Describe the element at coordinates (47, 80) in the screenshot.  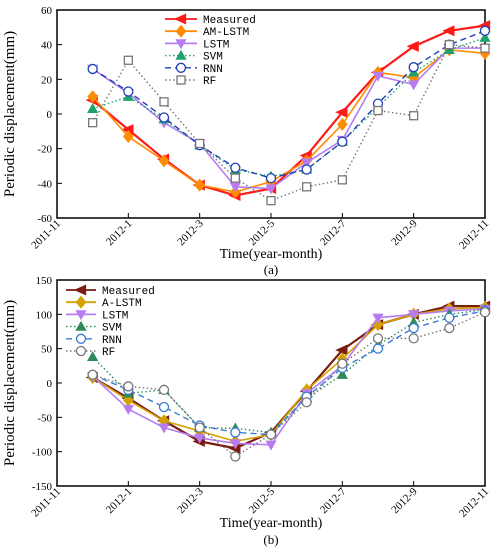
I see `chart-a-ytick-label: 20` at that location.